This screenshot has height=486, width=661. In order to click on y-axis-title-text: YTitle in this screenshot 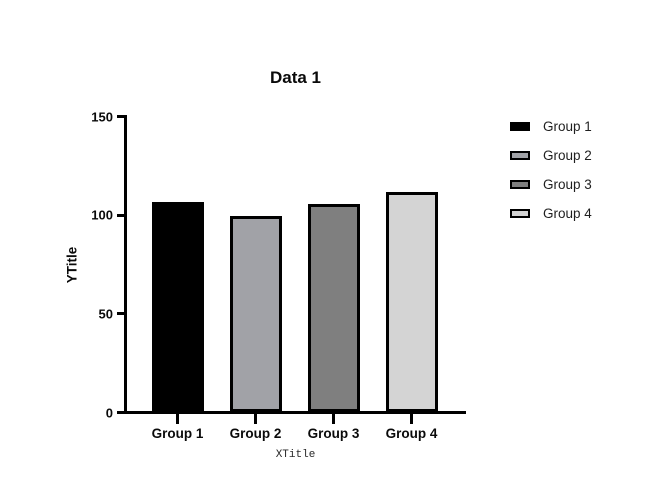, I will do `click(72, 265)`.